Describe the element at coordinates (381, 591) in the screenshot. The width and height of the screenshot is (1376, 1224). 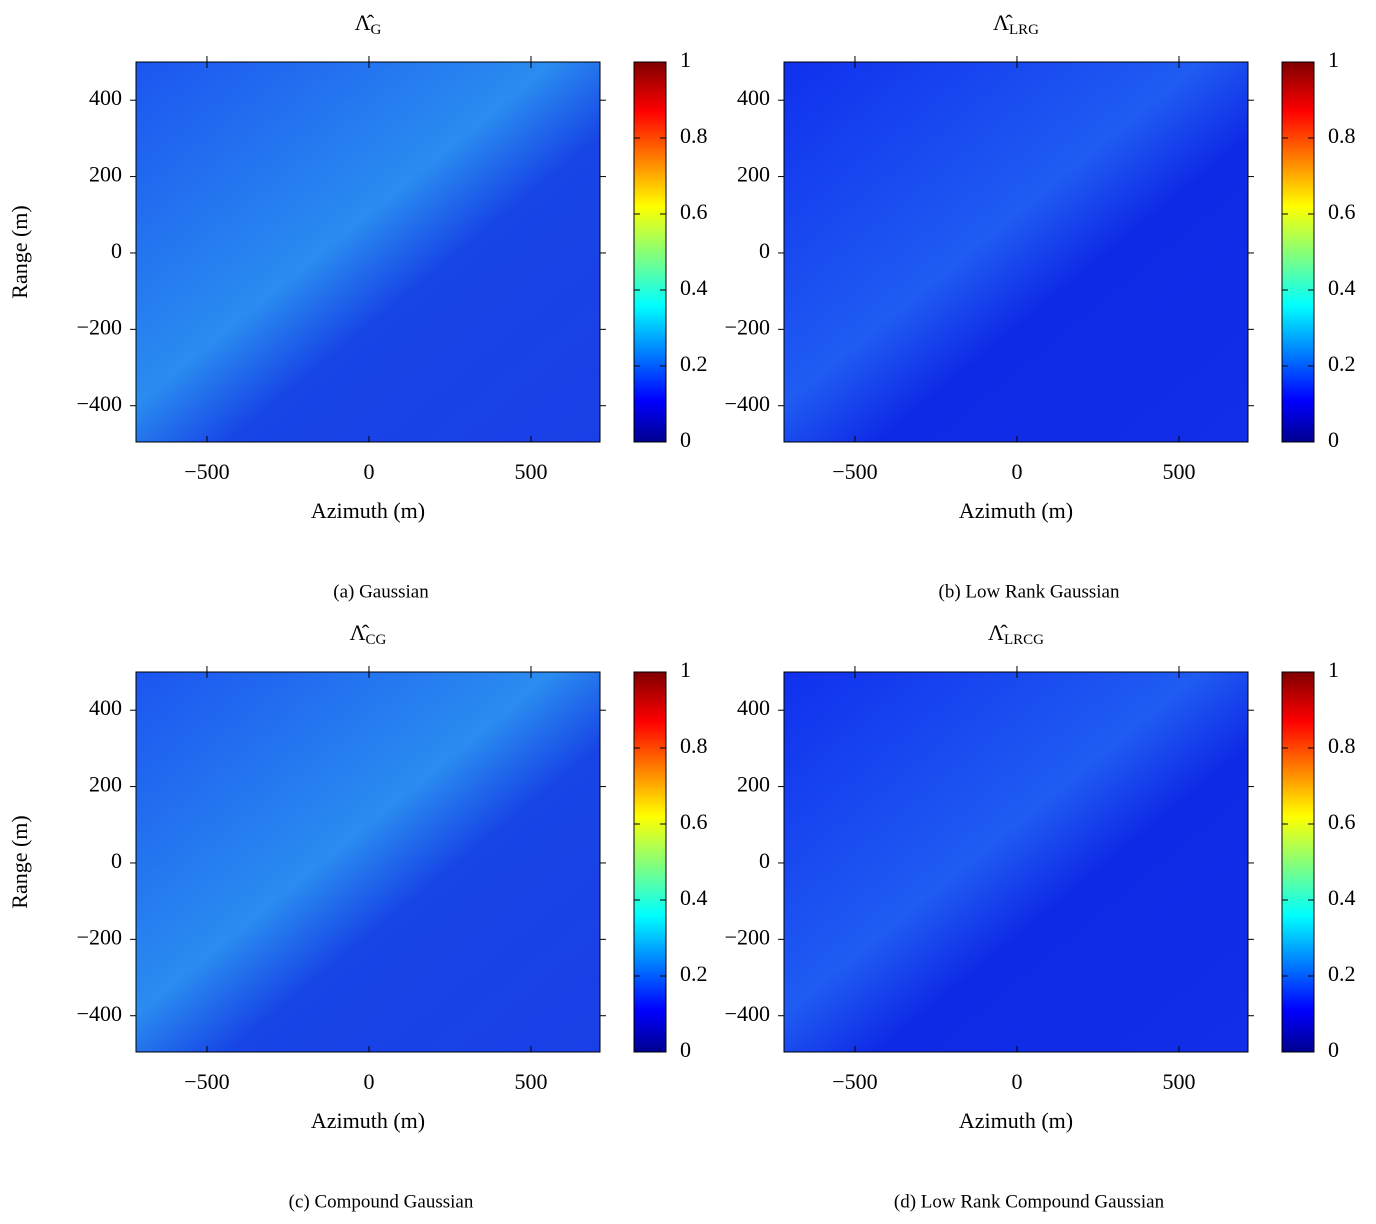
I see `caption: (a) Gaussian` at that location.